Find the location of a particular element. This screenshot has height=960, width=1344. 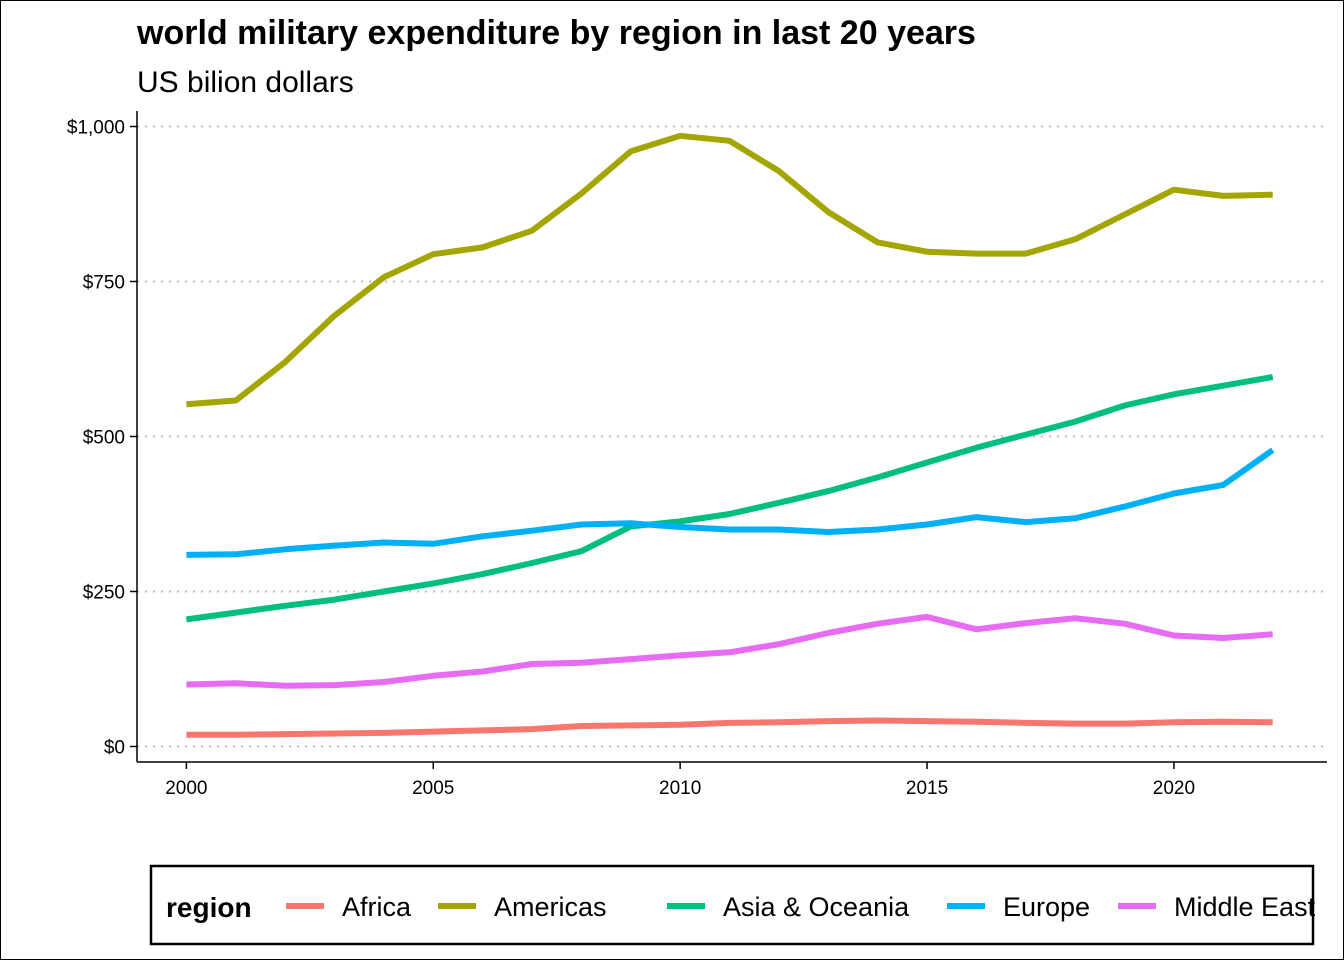

y-axis-ticks: $0 $250 $500 $750 $1,000 is located at coordinates (102, 438).